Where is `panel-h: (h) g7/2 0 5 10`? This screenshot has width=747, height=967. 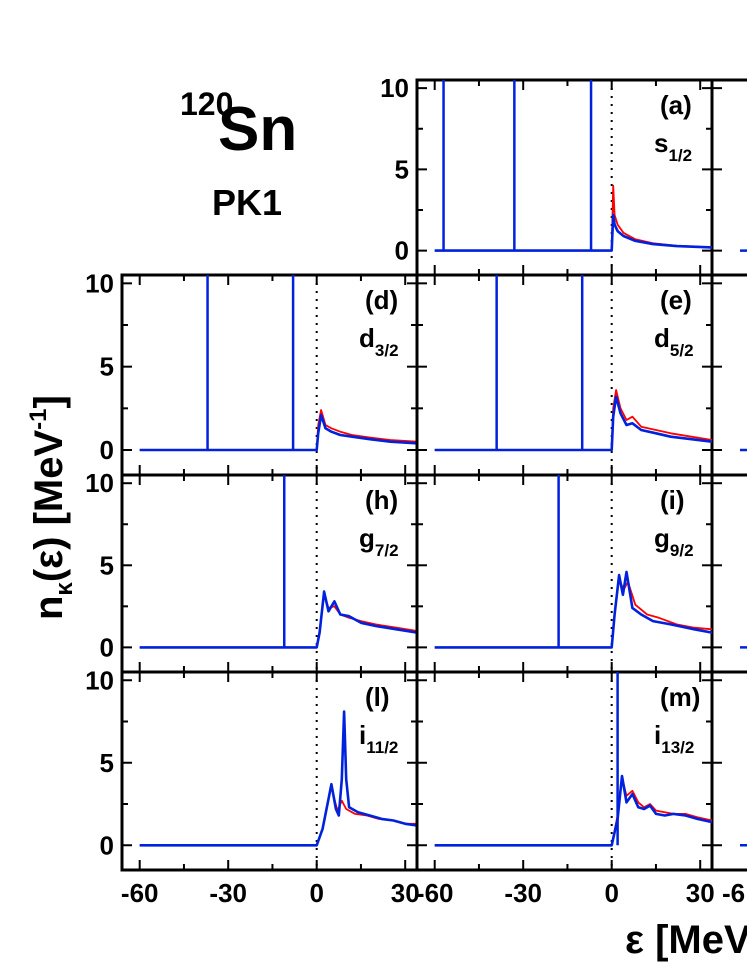
panel-h: (h) g7/2 0 5 10 is located at coordinates (252, 571).